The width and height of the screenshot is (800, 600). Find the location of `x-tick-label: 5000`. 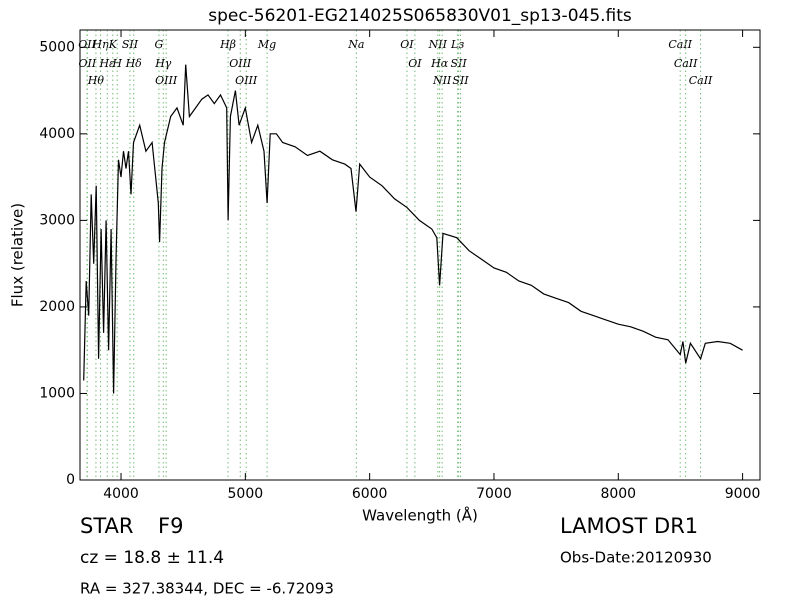

x-tick-label: 5000 is located at coordinates (246, 494).